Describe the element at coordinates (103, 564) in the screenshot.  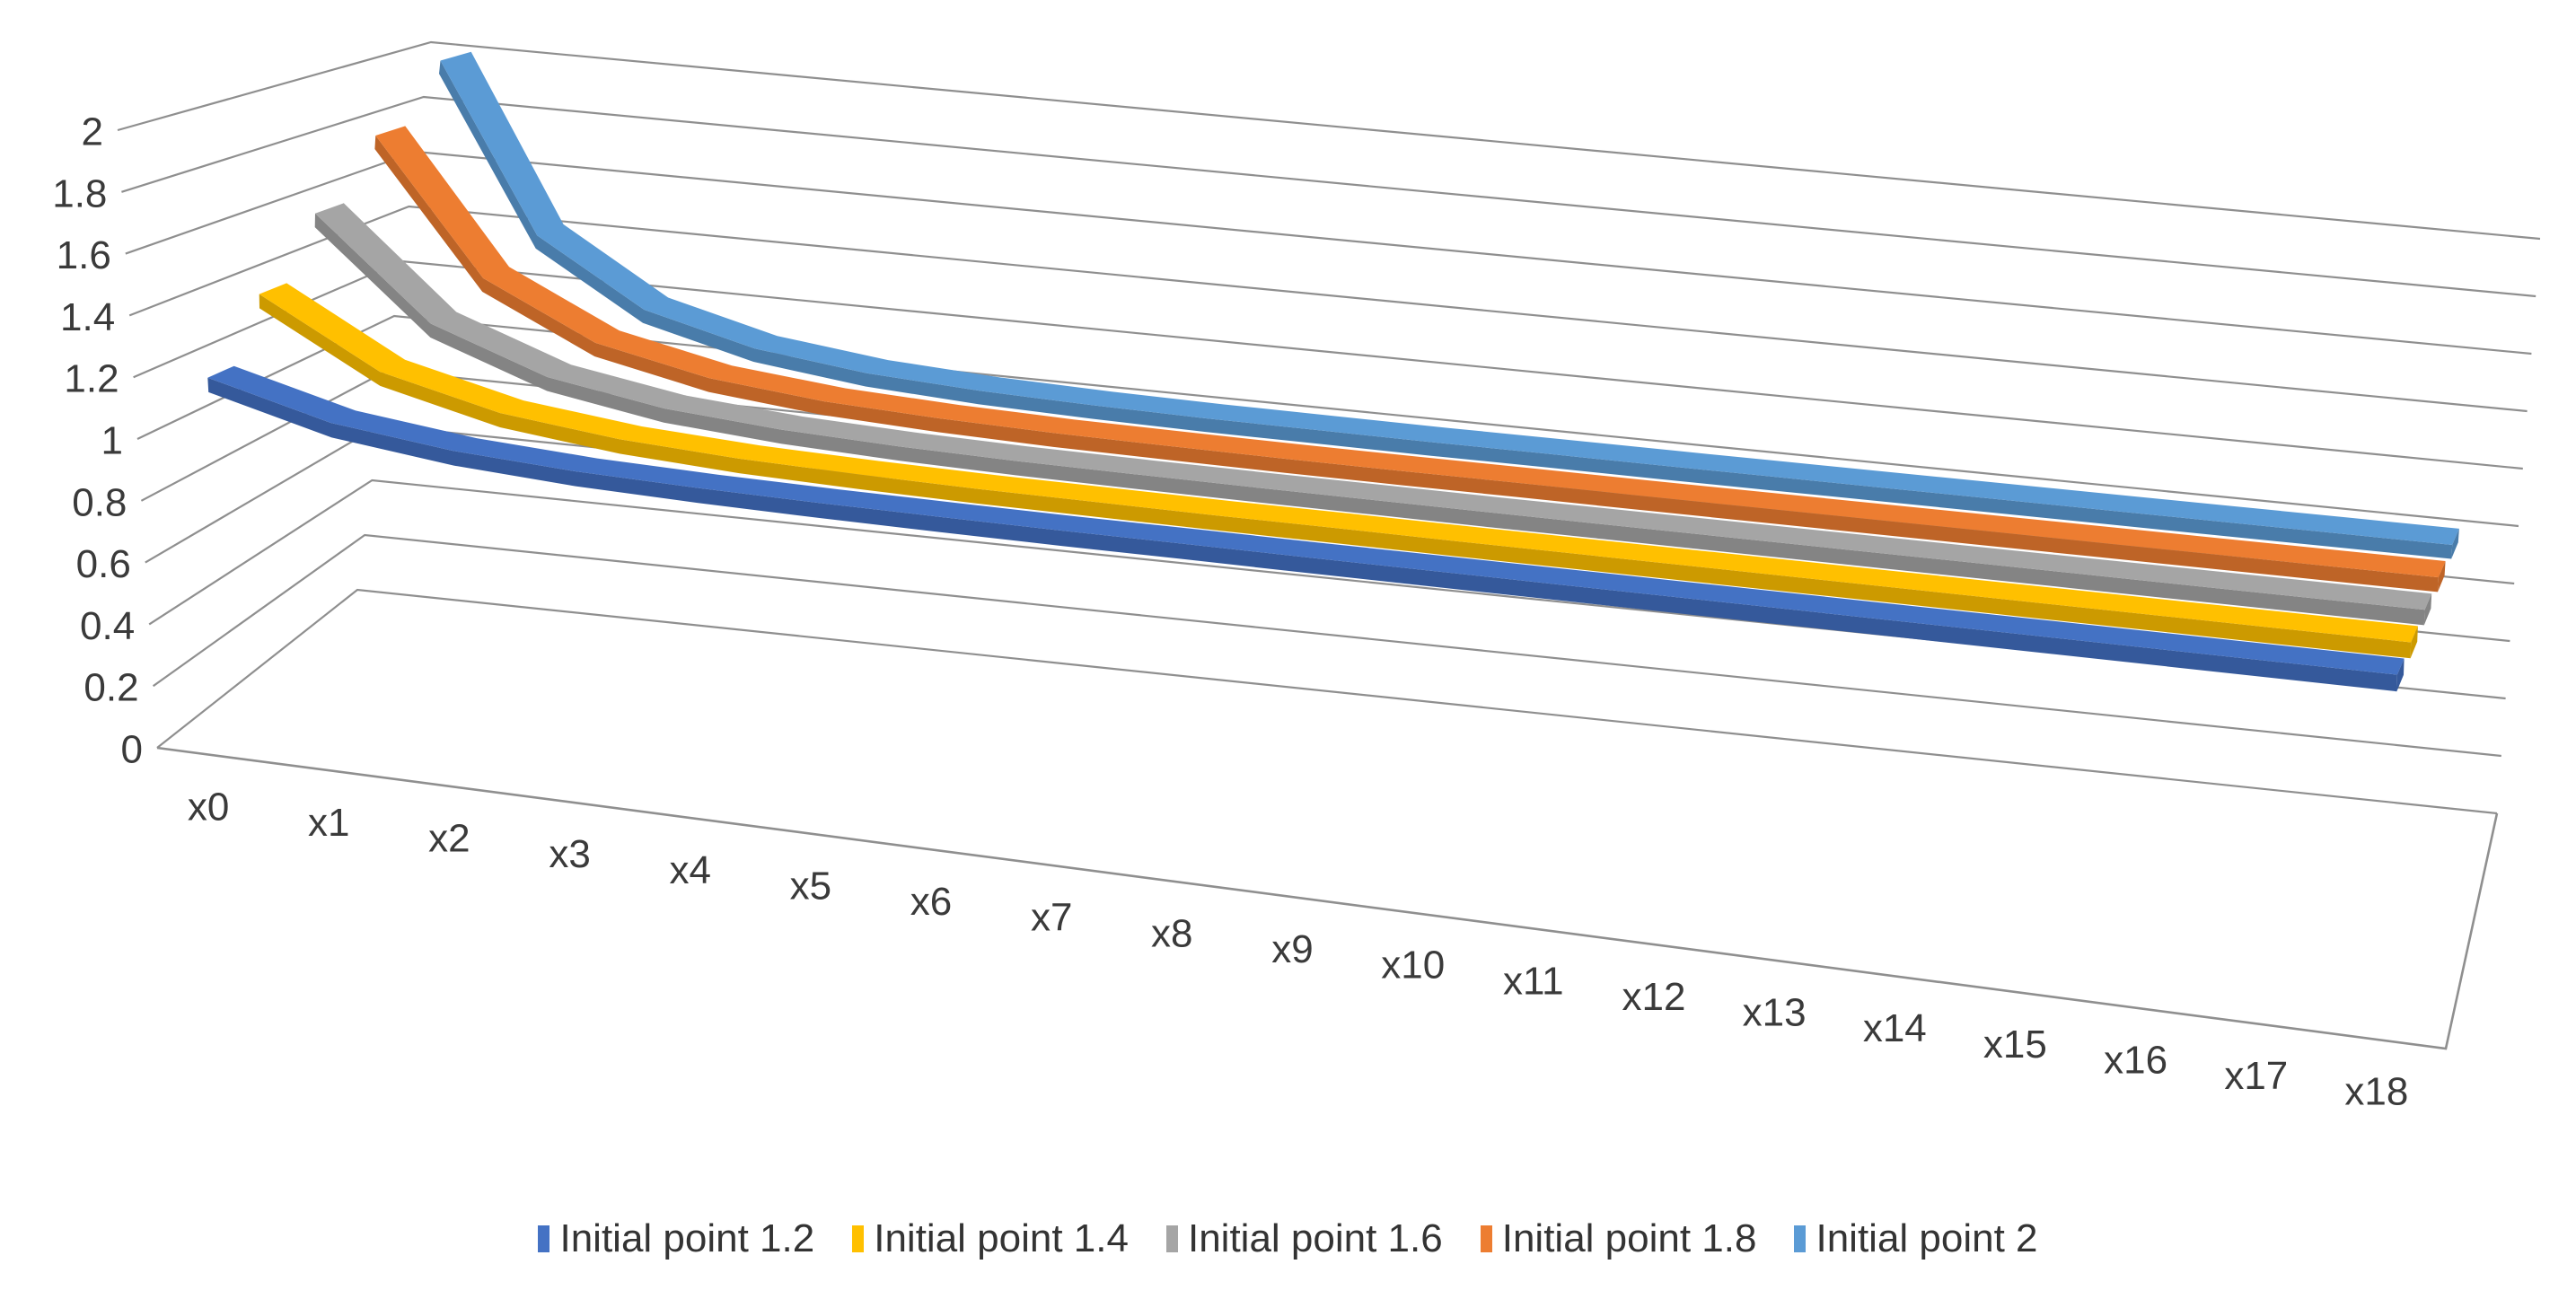
I see `y-axis-tick-label: 0.6` at that location.